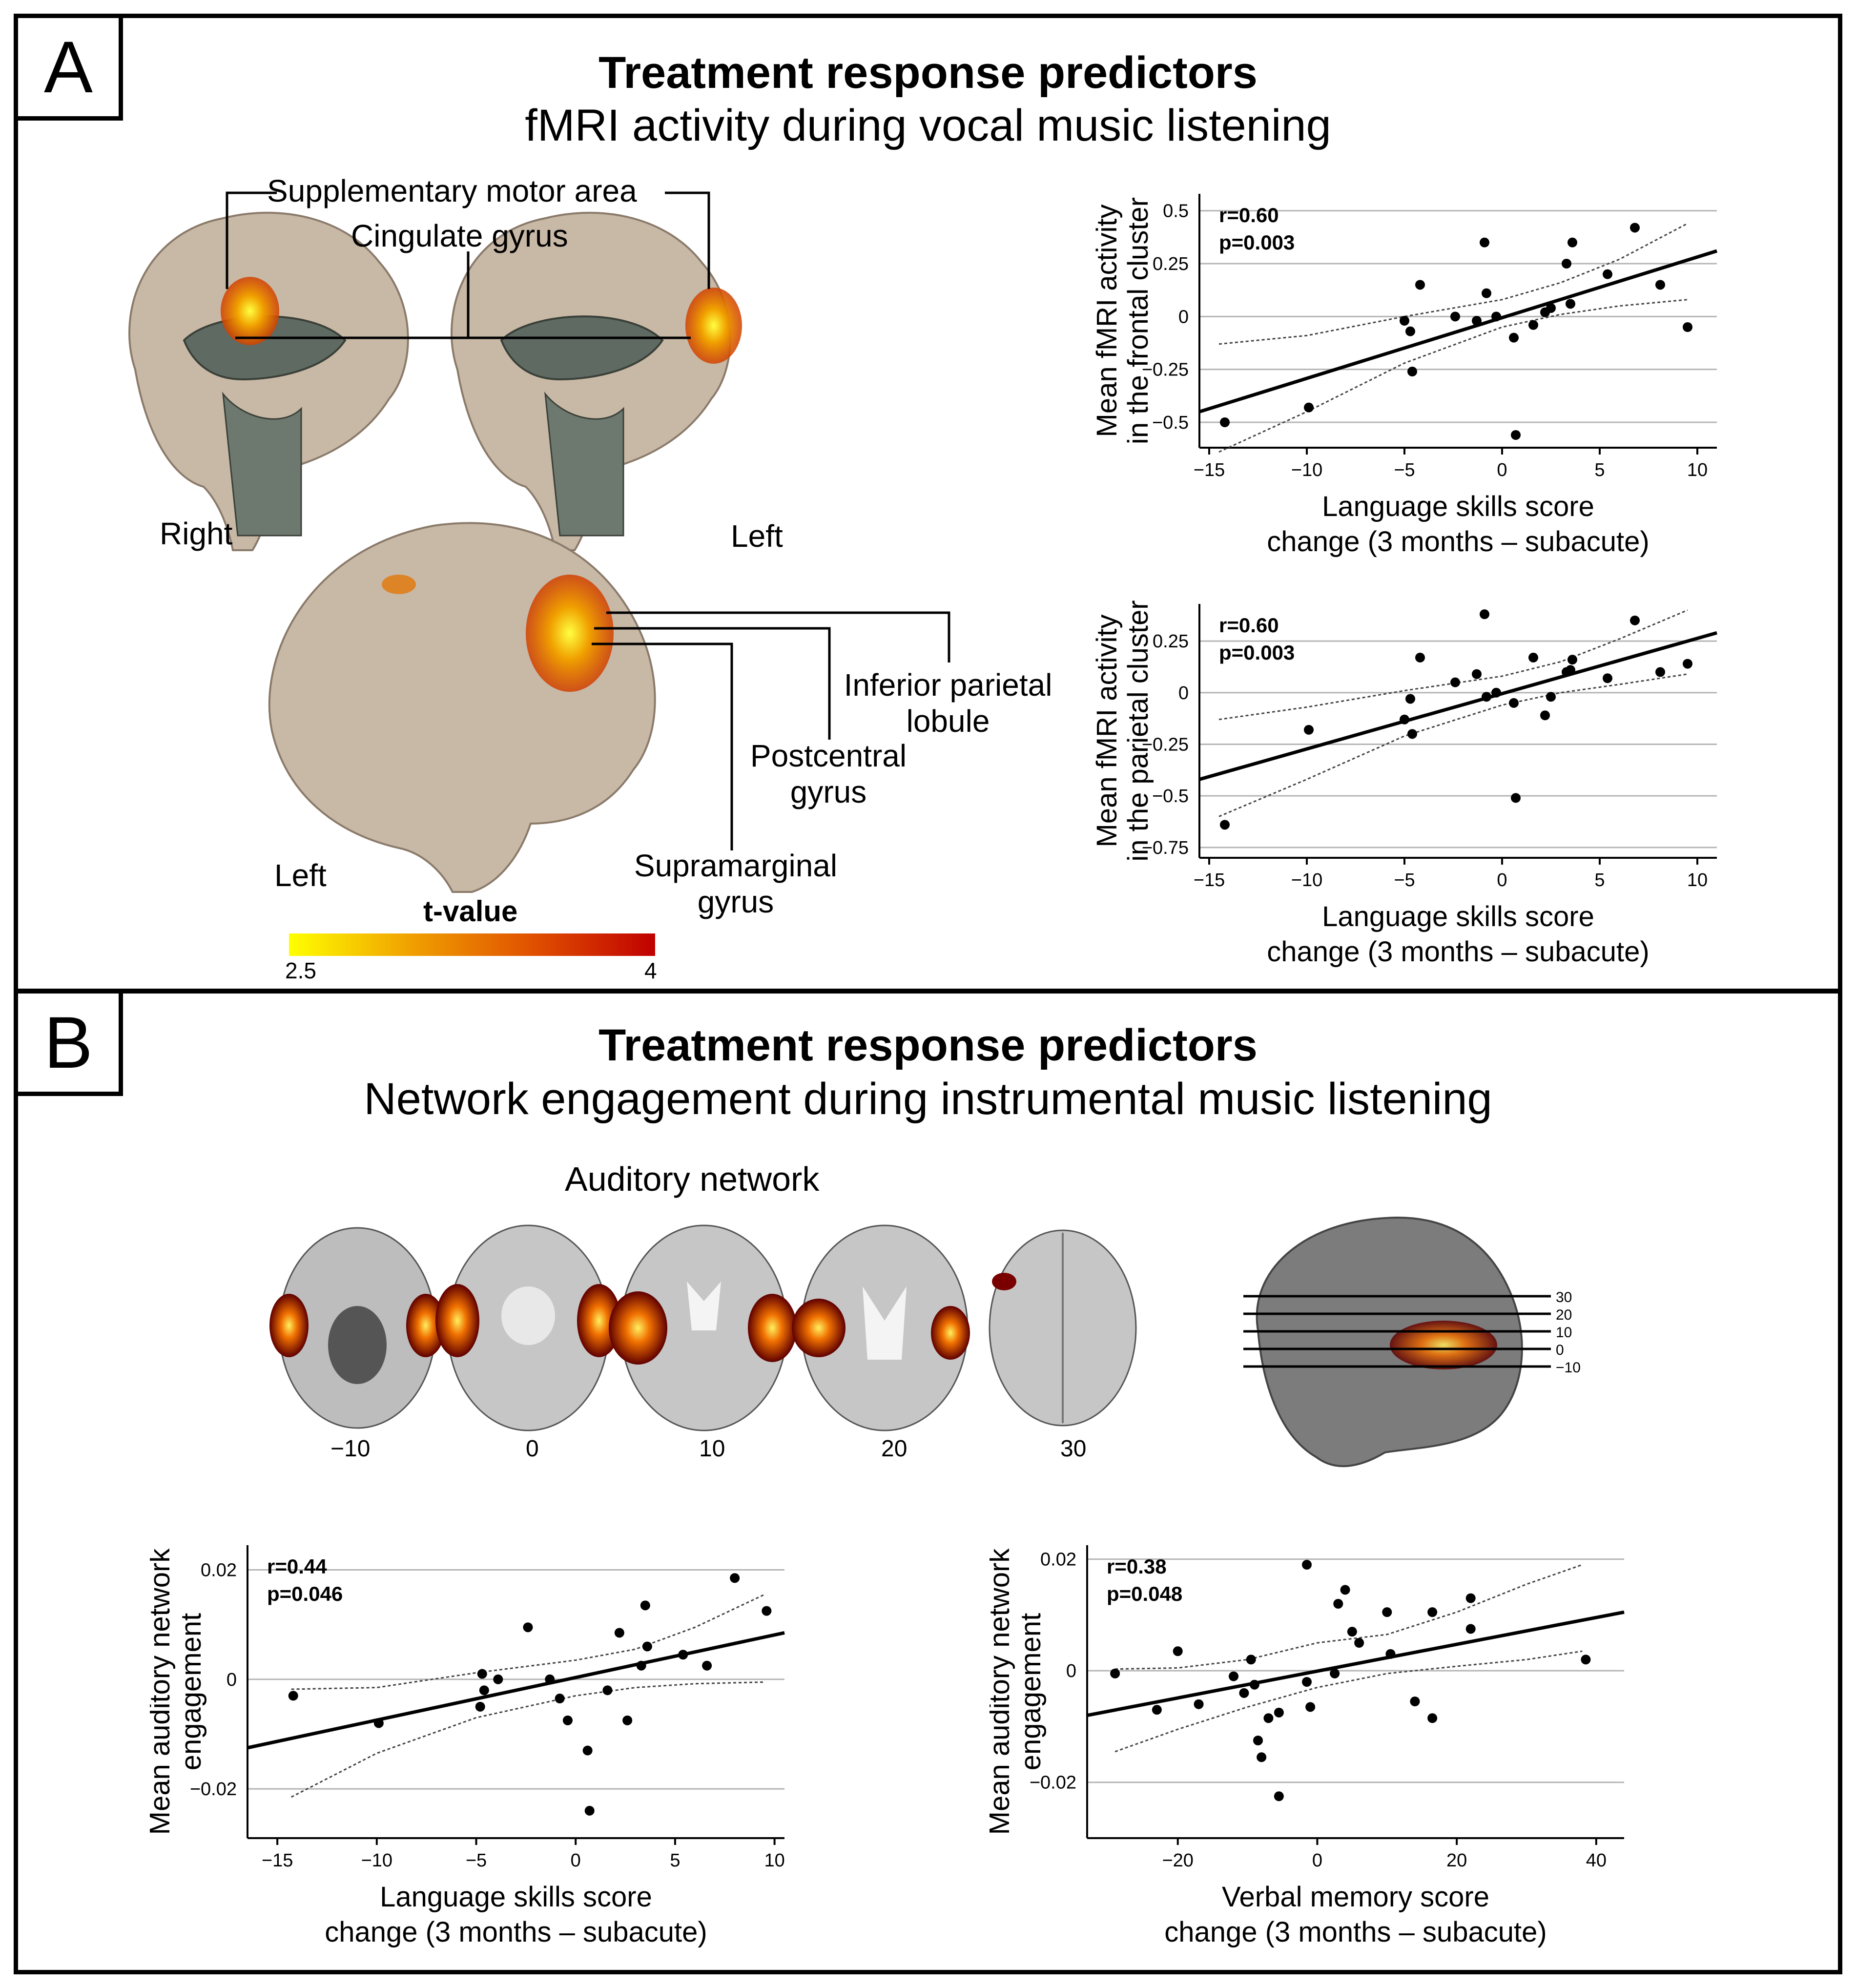 The height and width of the screenshot is (1988, 1856). What do you see at coordinates (1138, 730) in the screenshot?
I see `y-axis-label: in the parietal cluster` at bounding box center [1138, 730].